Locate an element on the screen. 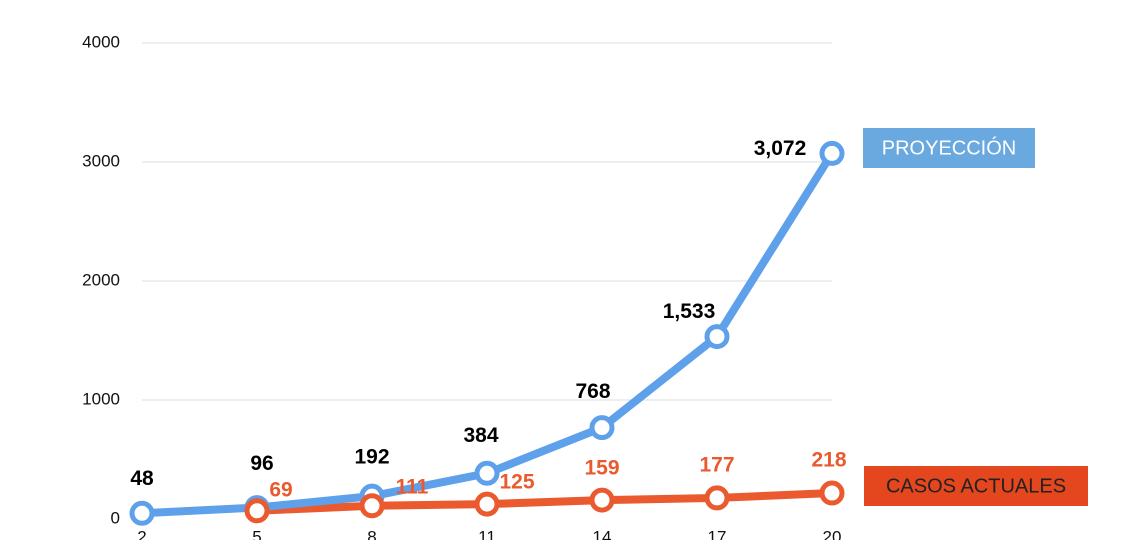 This screenshot has width=1140, height=540. legend-label: PROYECCIÓN is located at coordinates (949, 147).